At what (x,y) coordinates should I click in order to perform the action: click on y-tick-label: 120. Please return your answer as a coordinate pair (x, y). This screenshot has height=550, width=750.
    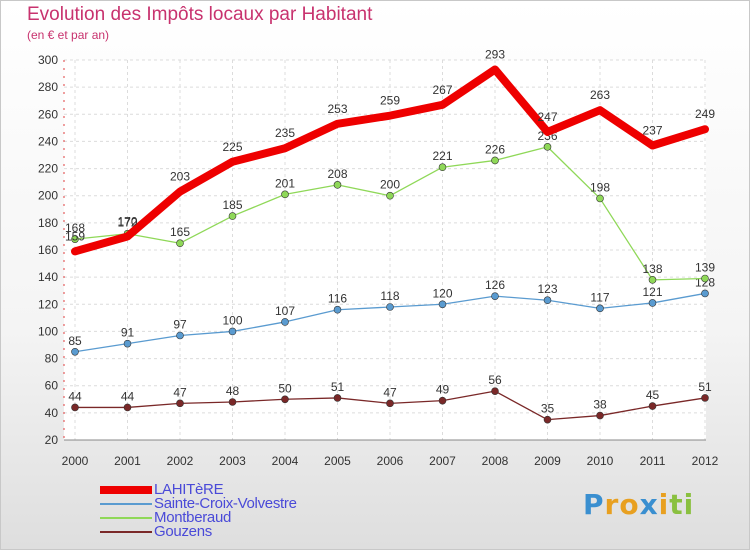
    Looking at the image, I should click on (48, 304).